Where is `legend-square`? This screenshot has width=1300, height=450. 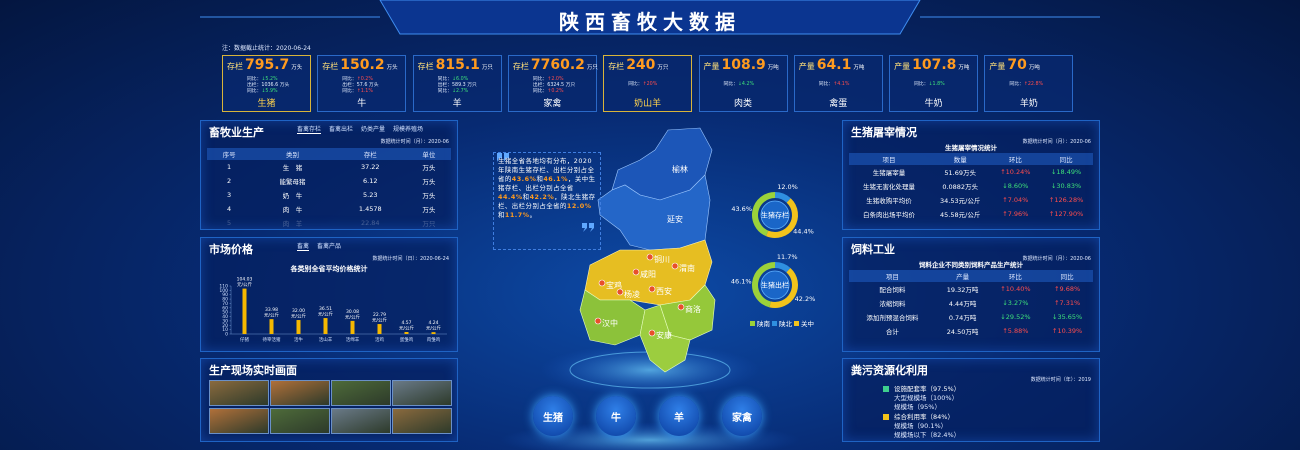
legend-square is located at coordinates (886, 417).